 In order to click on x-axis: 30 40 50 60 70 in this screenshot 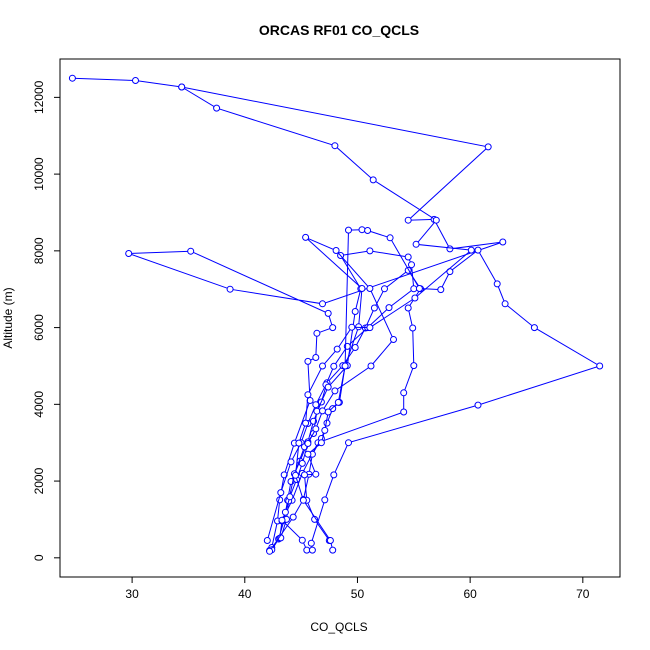, I will do `click(357, 589)`.